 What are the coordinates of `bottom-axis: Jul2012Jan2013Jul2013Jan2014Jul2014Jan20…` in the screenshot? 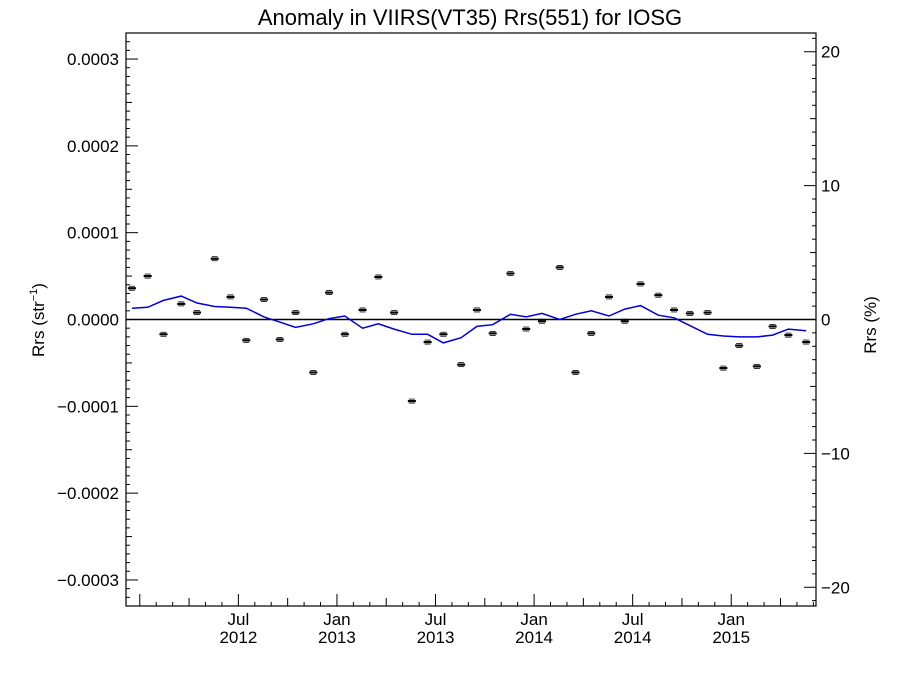 It's located at (476, 620).